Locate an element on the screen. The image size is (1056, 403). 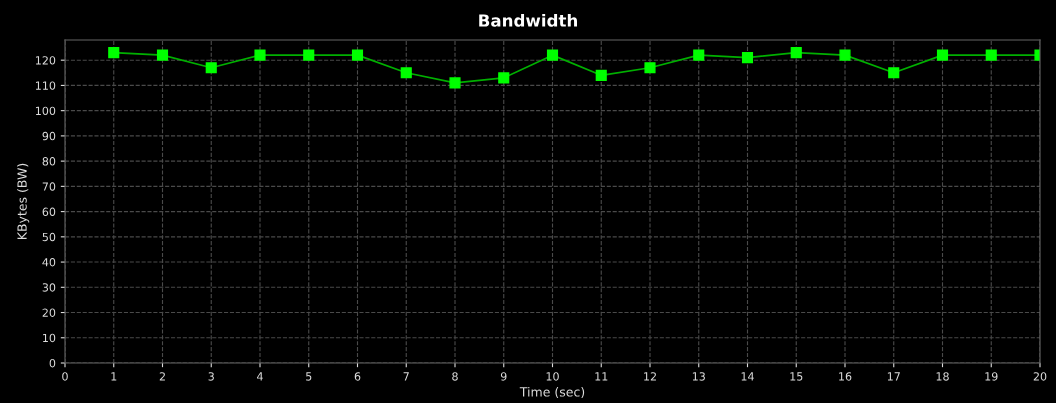
x-tick-label: 0 is located at coordinates (65, 376).